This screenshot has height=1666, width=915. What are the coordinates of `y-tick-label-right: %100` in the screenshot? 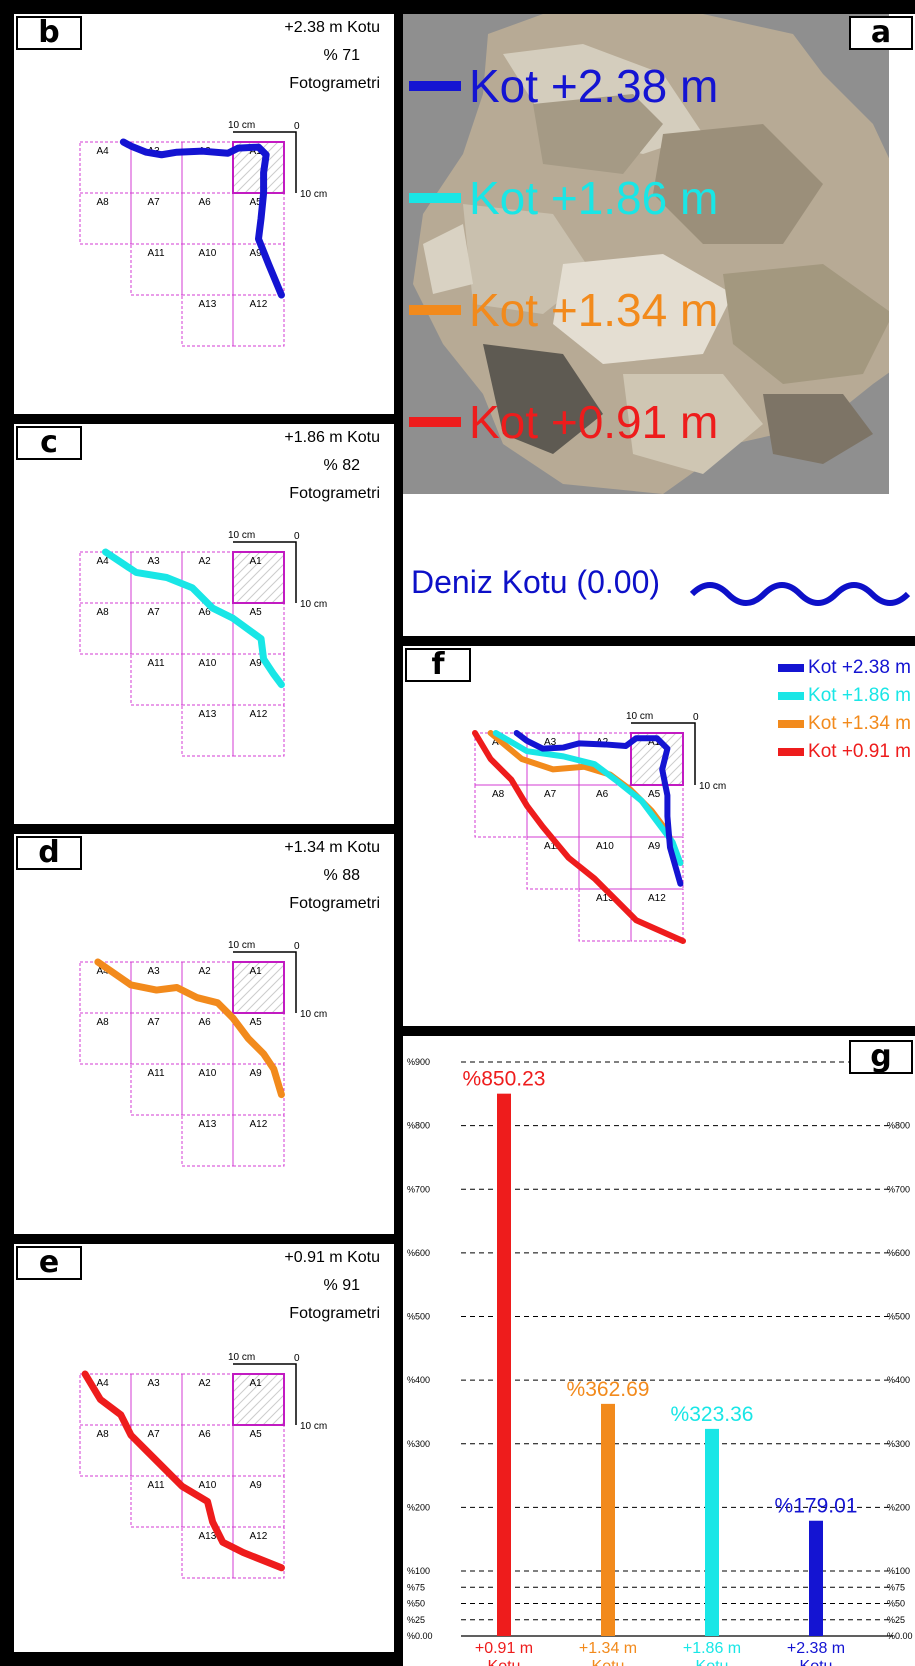 It's located at (898, 1571).